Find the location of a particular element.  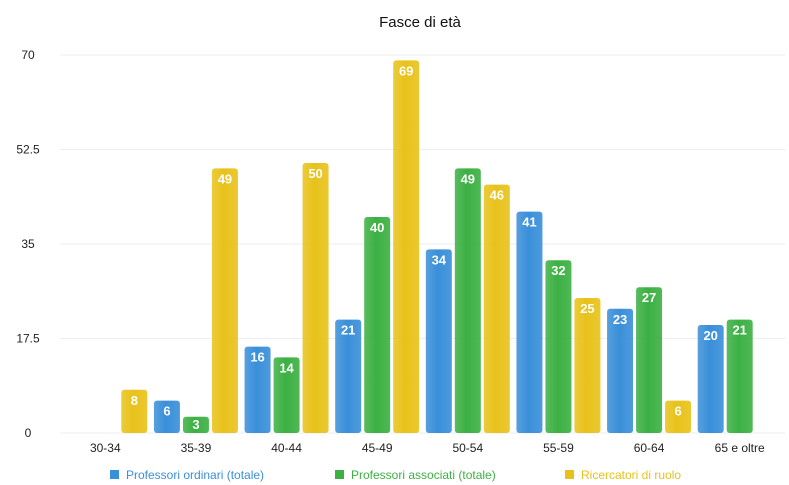

legend-item: Ricercatori di ruolo is located at coordinates (623, 475).